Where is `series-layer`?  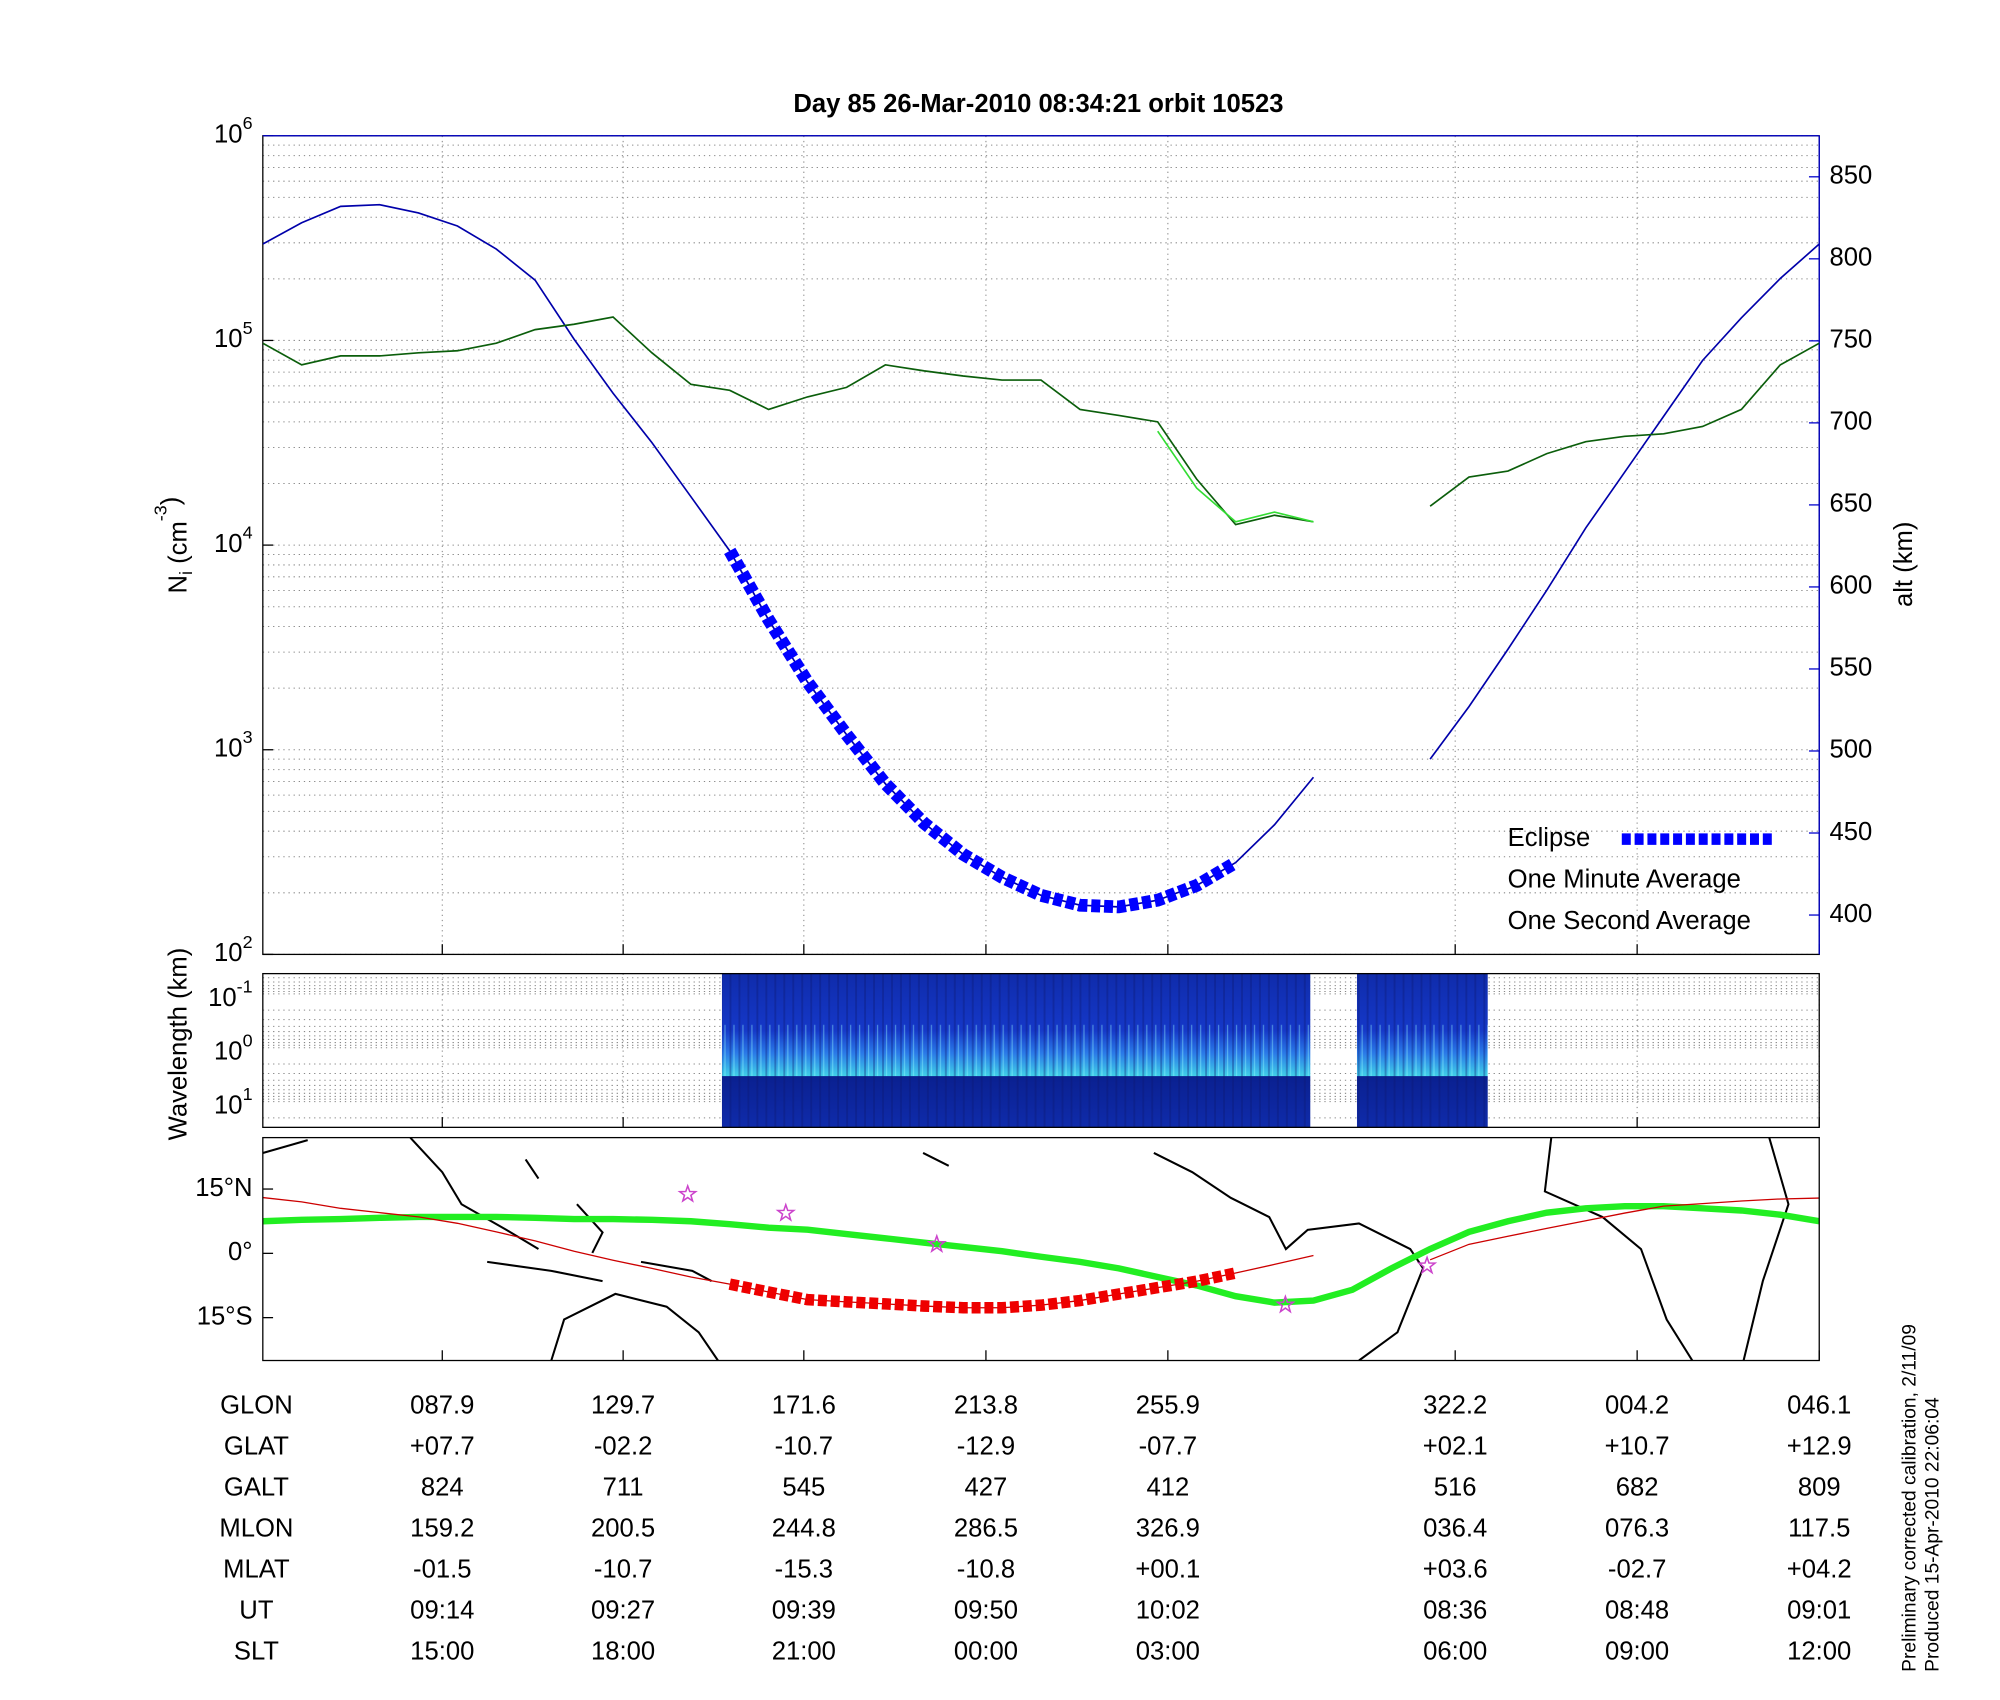 series-layer is located at coordinates (1041, 1255).